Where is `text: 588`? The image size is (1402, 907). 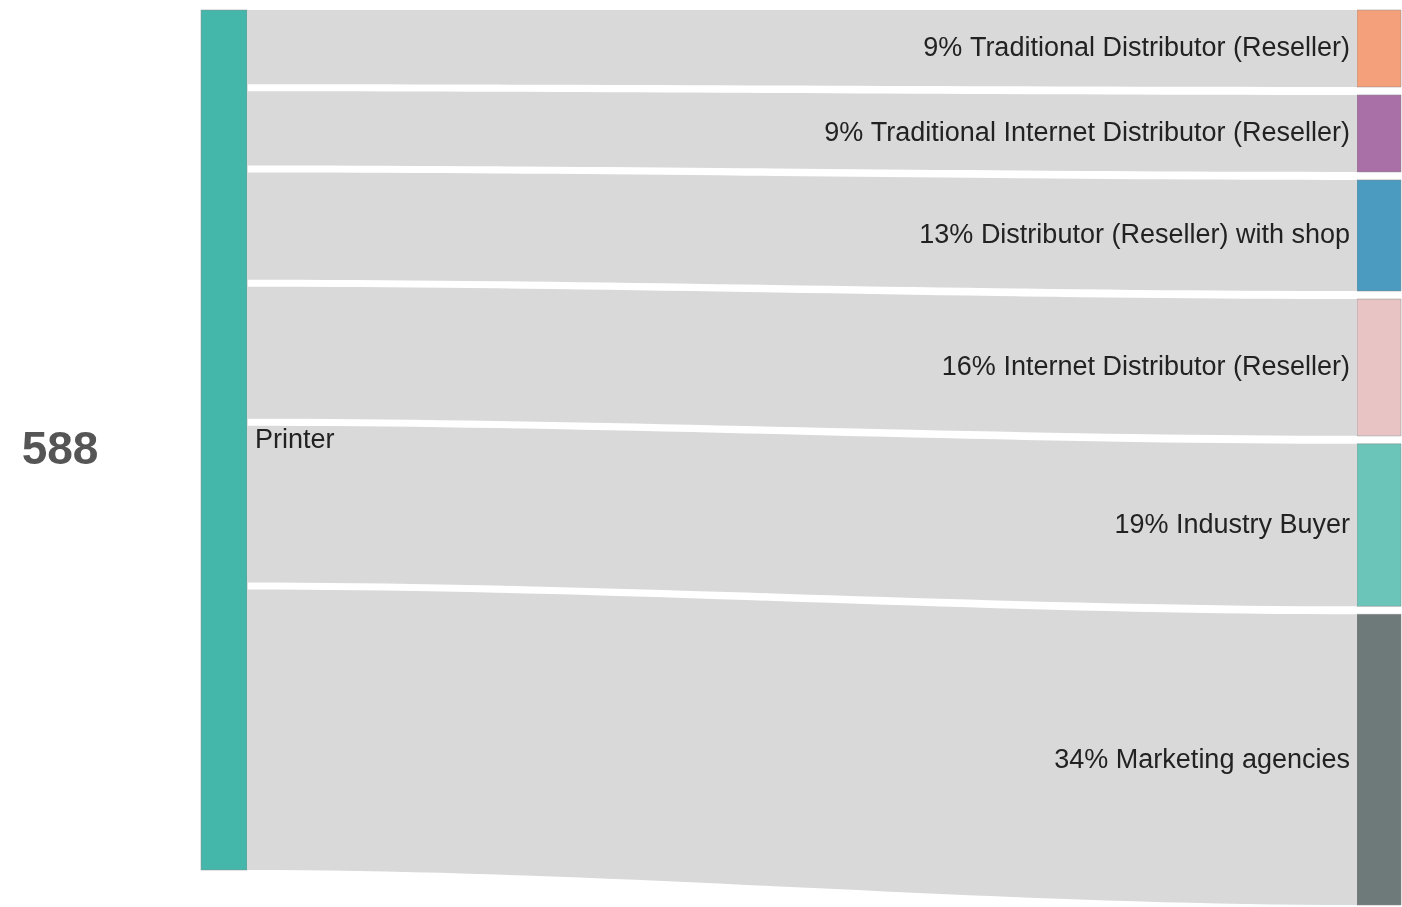
text: 588 is located at coordinates (60, 448).